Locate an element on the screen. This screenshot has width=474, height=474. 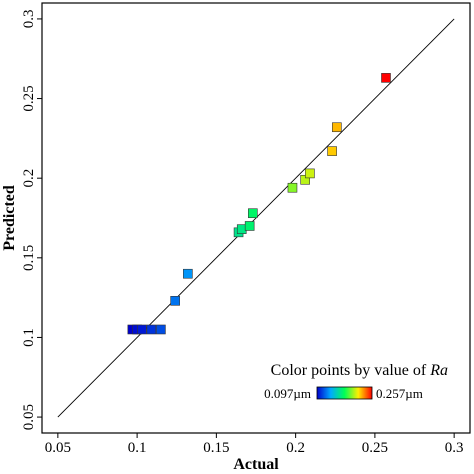
y-axis-title: Predicted is located at coordinates (9, 218).